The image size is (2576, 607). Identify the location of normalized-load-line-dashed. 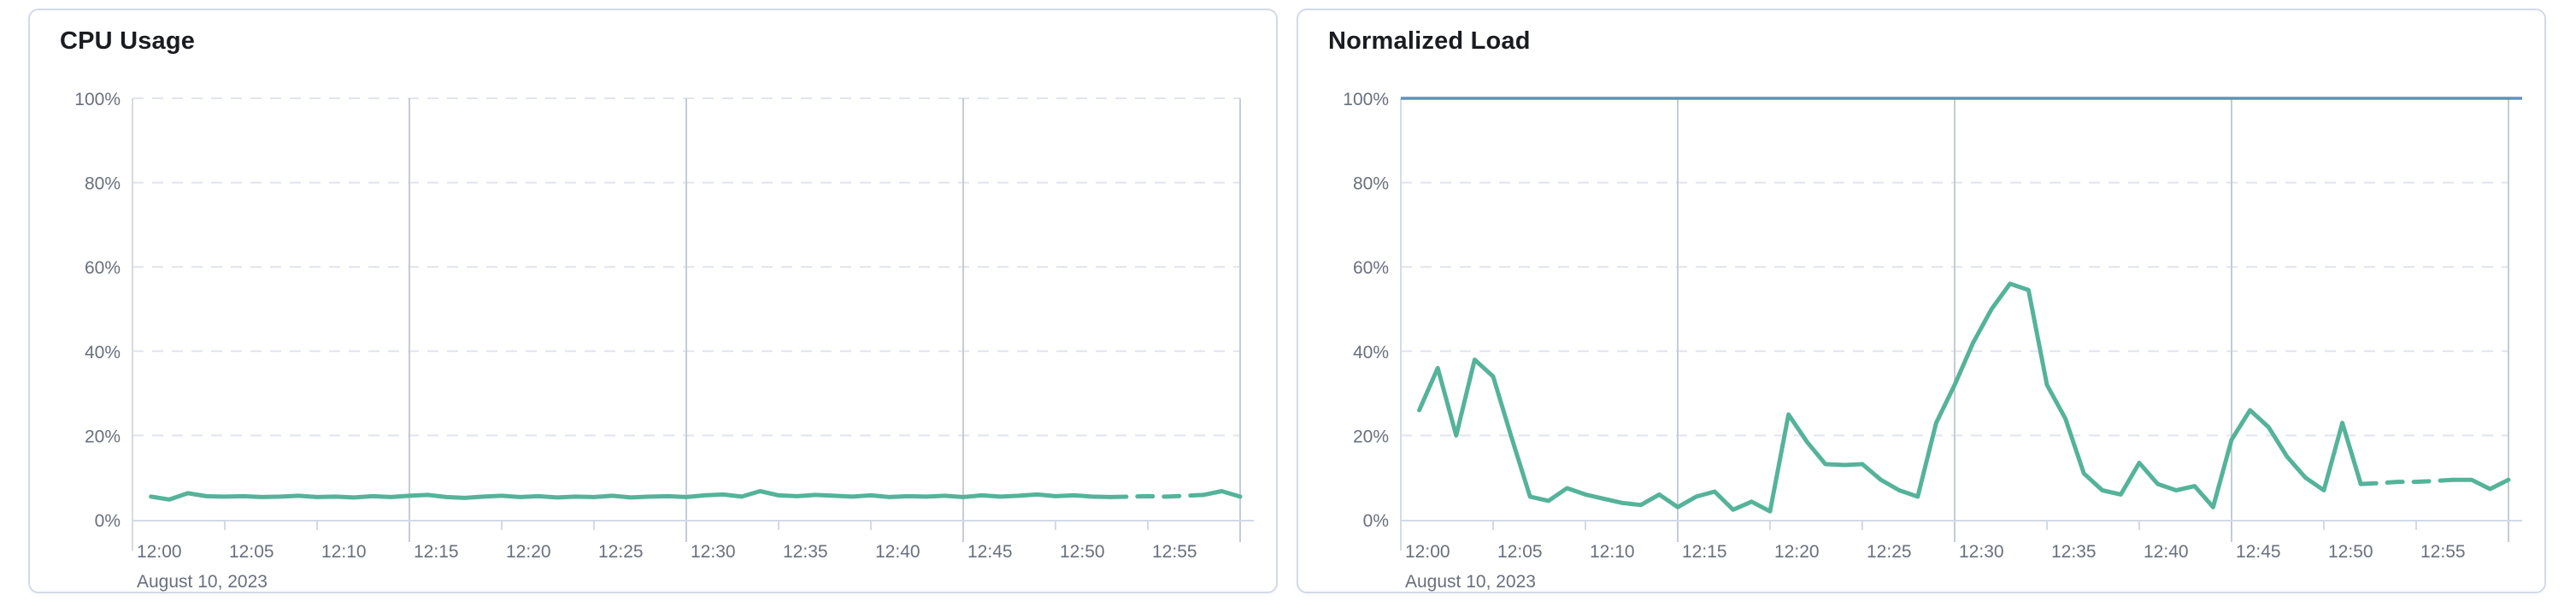
(2406, 481).